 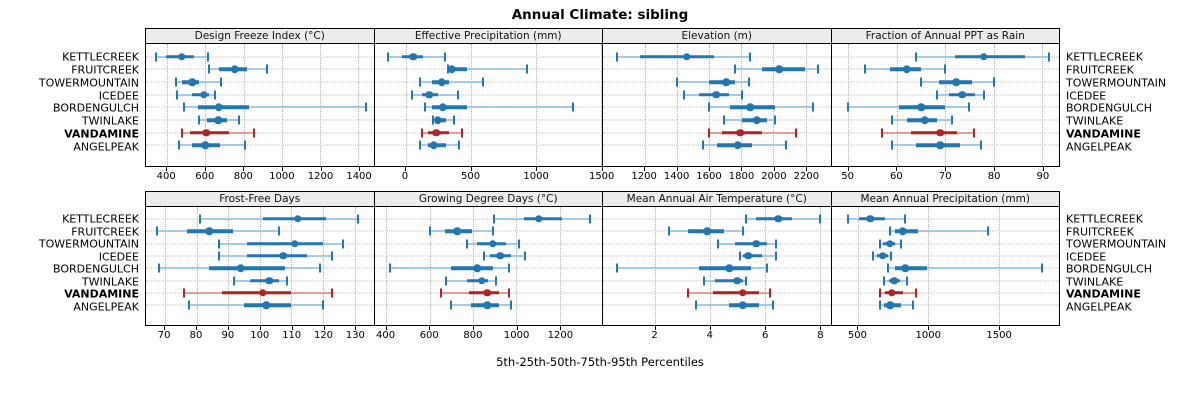 What do you see at coordinates (717, 107) in the screenshot?
I see `panel: Elevation (m) 1200 1400 1600 1800 2000 2200` at bounding box center [717, 107].